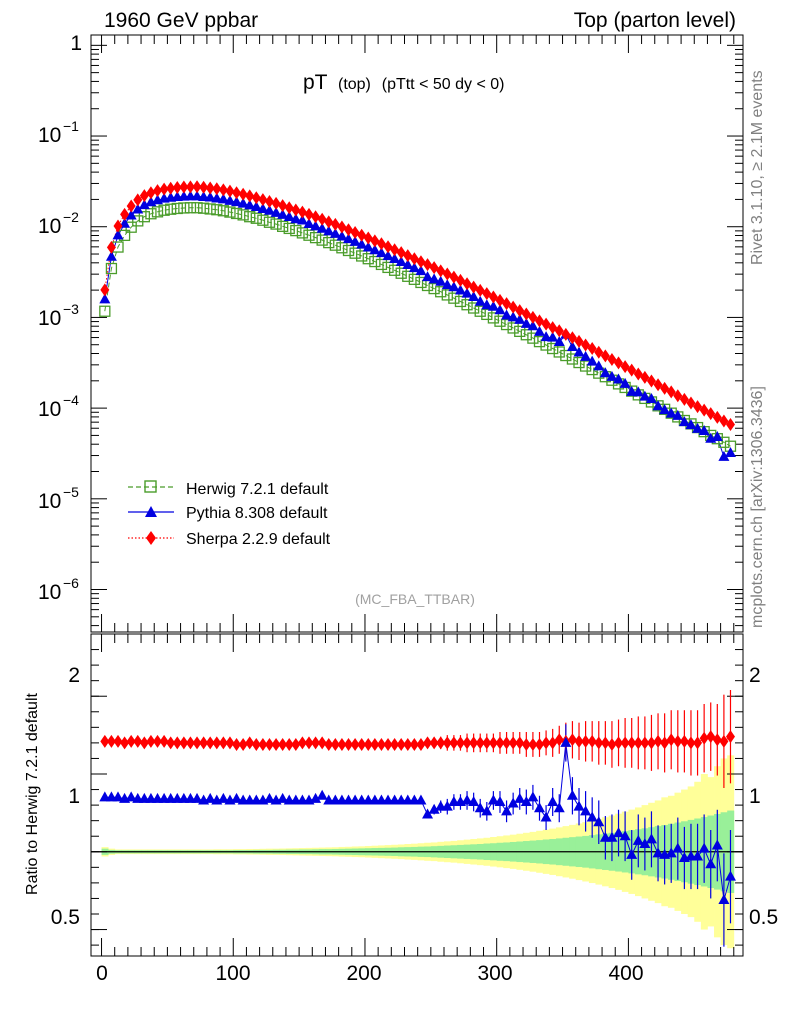 The width and height of the screenshot is (786, 1024). Describe the element at coordinates (74, 675) in the screenshot. I see `ratio-tick-left-2: 2` at that location.